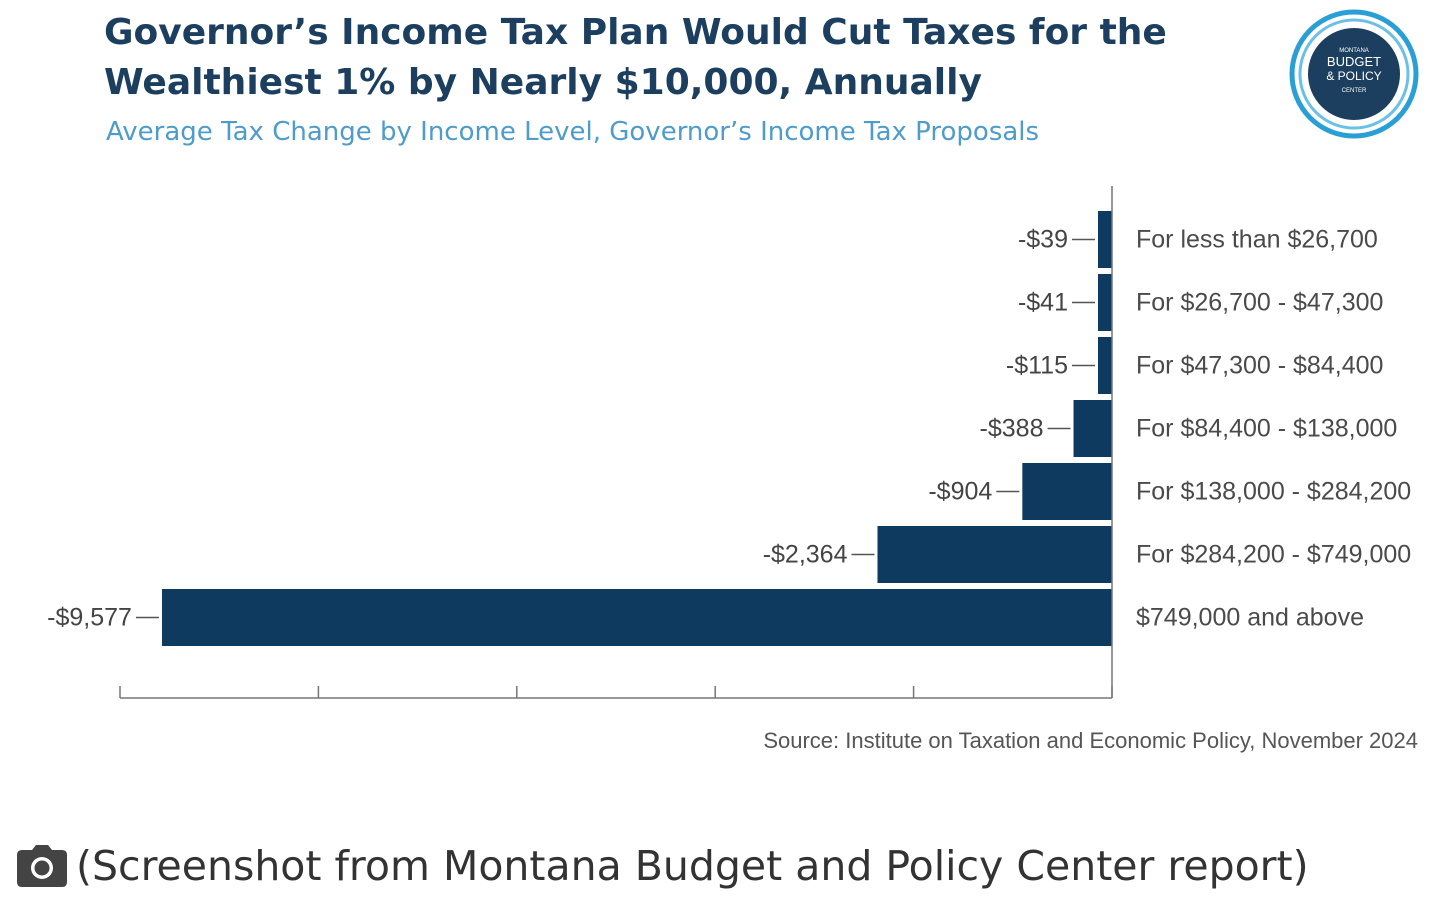  I want to click on category-label-2: For $47,300 - $84,400, so click(1259, 366).